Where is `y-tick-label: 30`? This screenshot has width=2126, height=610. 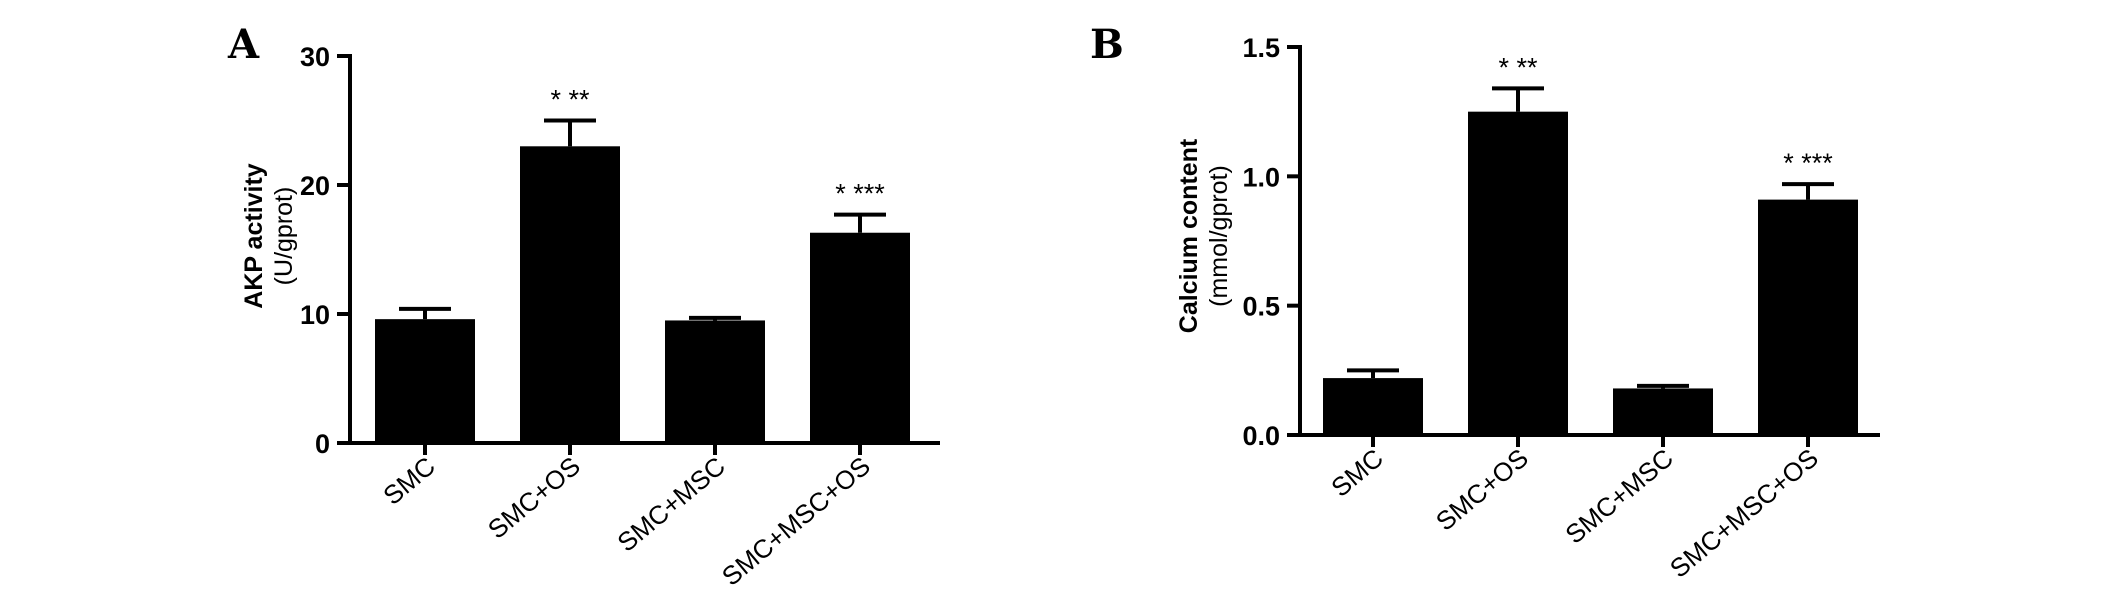 y-tick-label: 30 is located at coordinates (315, 57).